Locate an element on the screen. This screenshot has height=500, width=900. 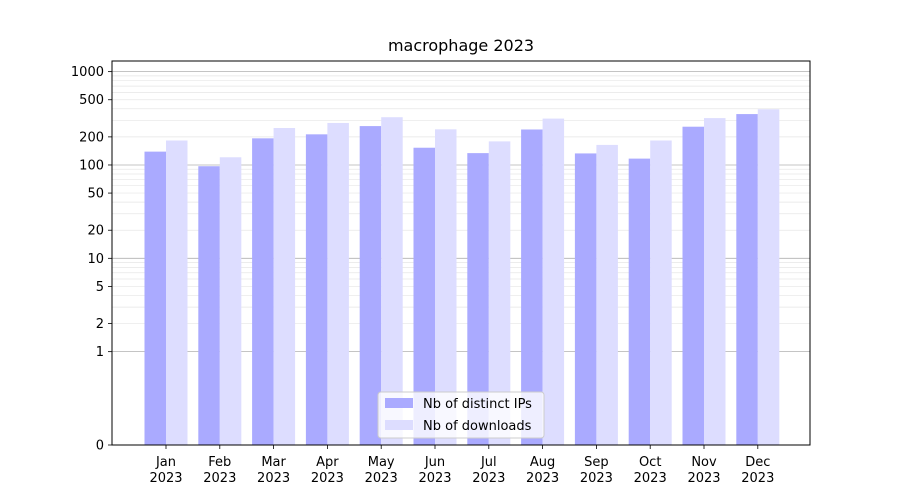
chart-title: macrophage 2023 is located at coordinates (461, 45).